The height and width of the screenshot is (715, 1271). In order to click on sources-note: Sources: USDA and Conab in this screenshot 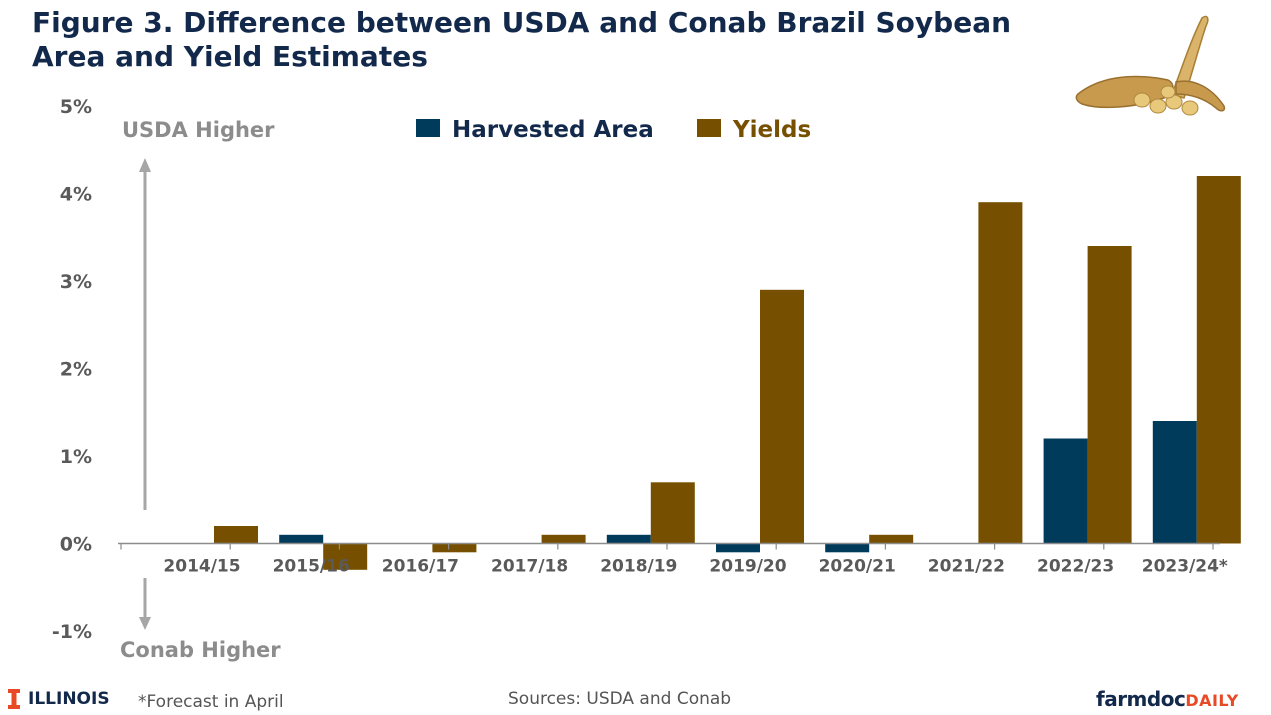, I will do `click(620, 699)`.